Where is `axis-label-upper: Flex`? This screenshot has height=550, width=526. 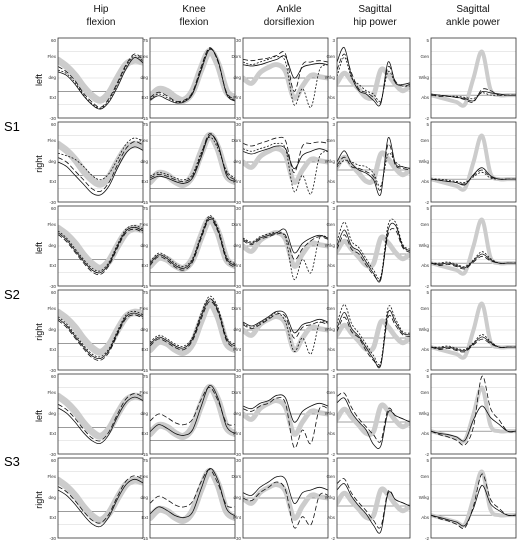 axis-label-upper: Flex is located at coordinates (51, 140).